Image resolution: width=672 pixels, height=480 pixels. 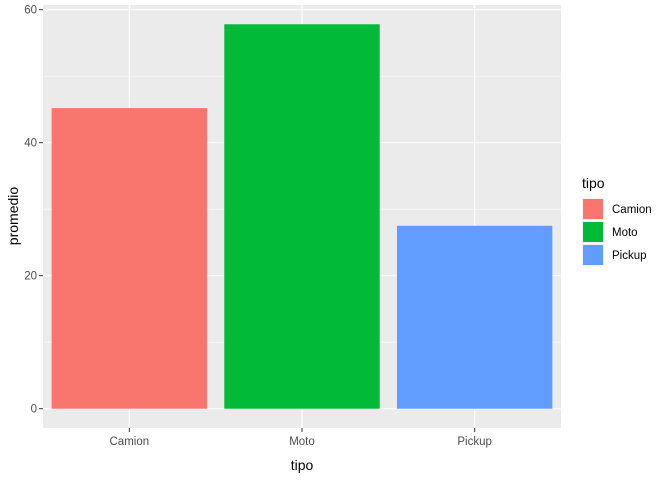 What do you see at coordinates (632, 210) in the screenshot?
I see `legend-label: Camion` at bounding box center [632, 210].